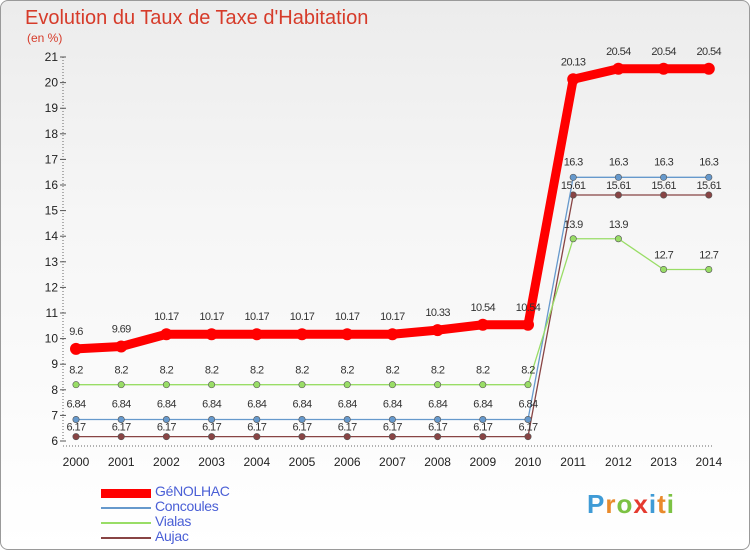  What do you see at coordinates (54, 390) in the screenshot?
I see `y-tick-label: 8` at bounding box center [54, 390].